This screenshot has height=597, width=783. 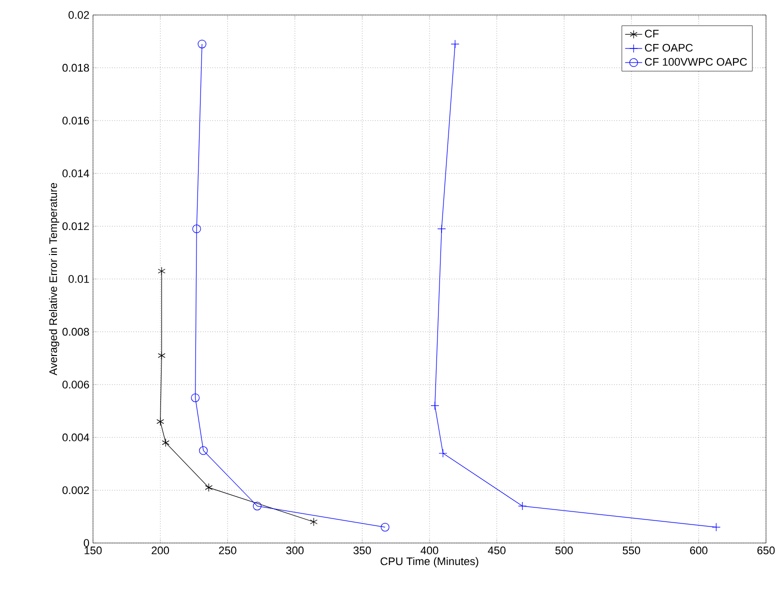 What do you see at coordinates (75, 384) in the screenshot?
I see `y-tick-label: 0.006` at bounding box center [75, 384].